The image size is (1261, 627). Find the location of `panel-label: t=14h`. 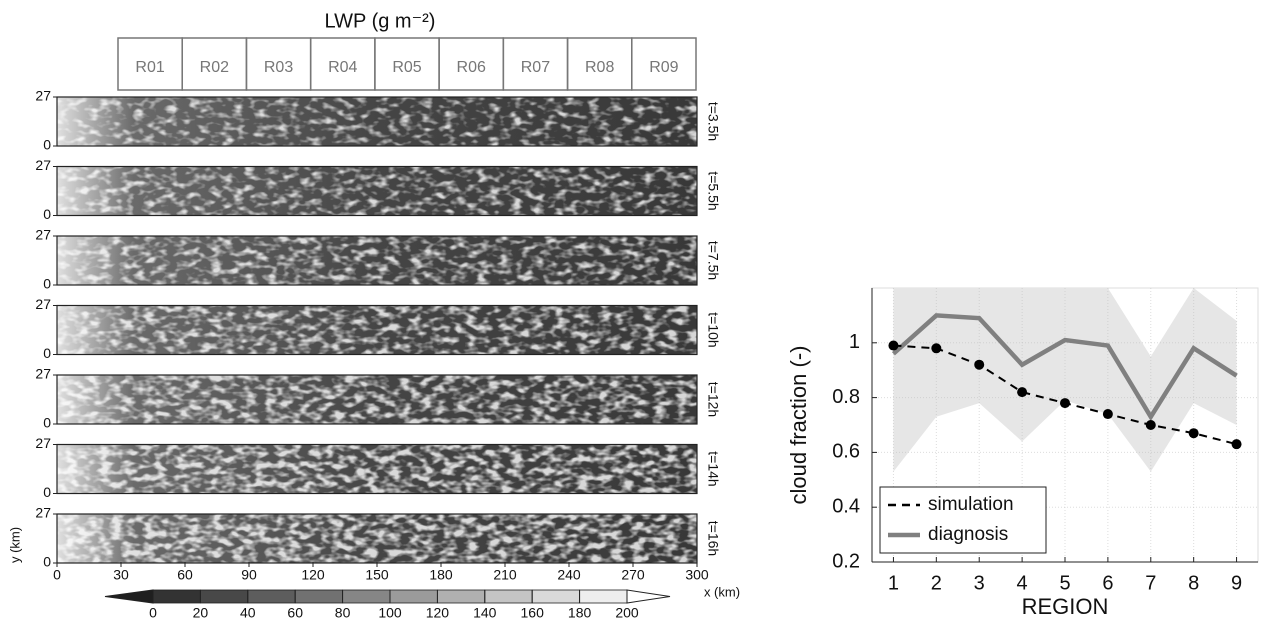

panel-label: t=14h is located at coordinates (713, 468).